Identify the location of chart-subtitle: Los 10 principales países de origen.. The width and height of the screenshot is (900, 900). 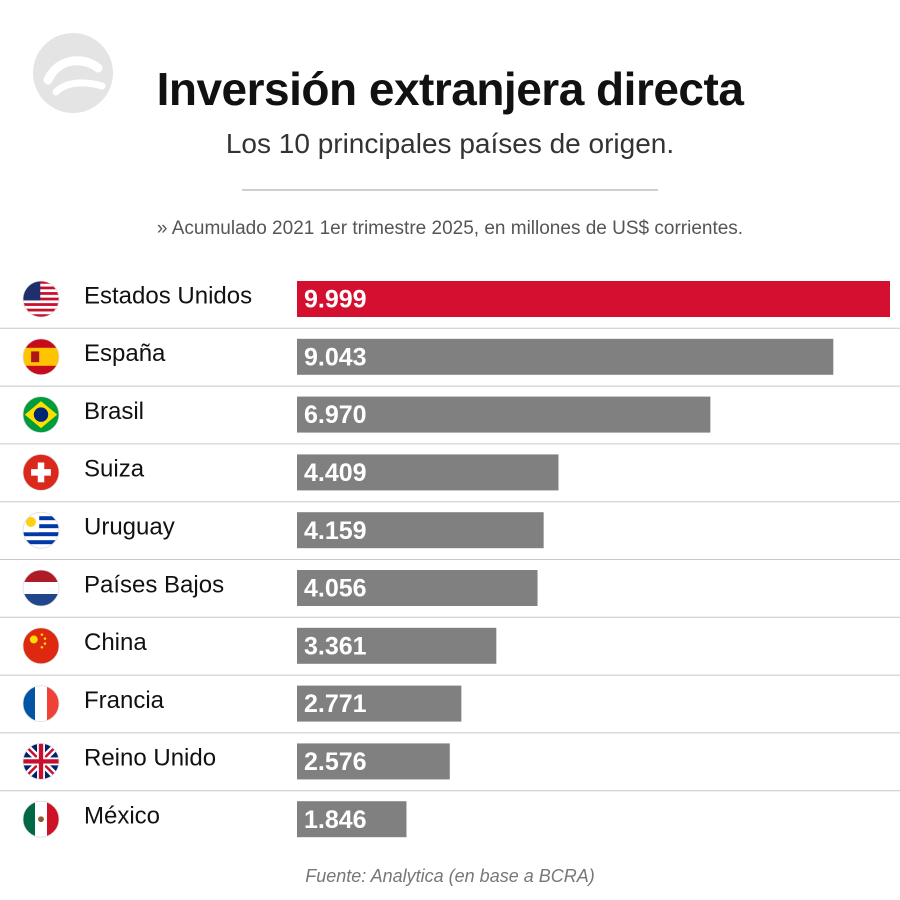
(450, 143).